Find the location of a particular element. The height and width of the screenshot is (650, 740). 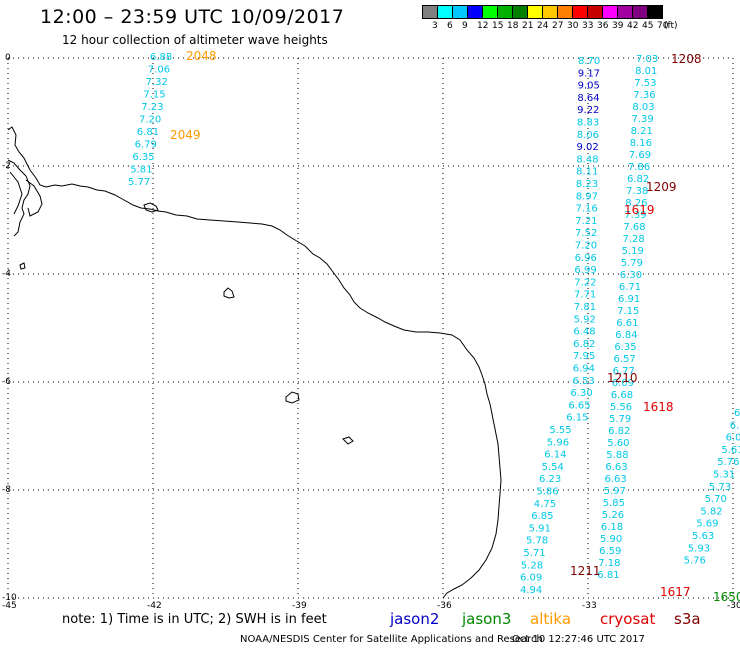

wave-height-value: 5.91 is located at coordinates (540, 528).